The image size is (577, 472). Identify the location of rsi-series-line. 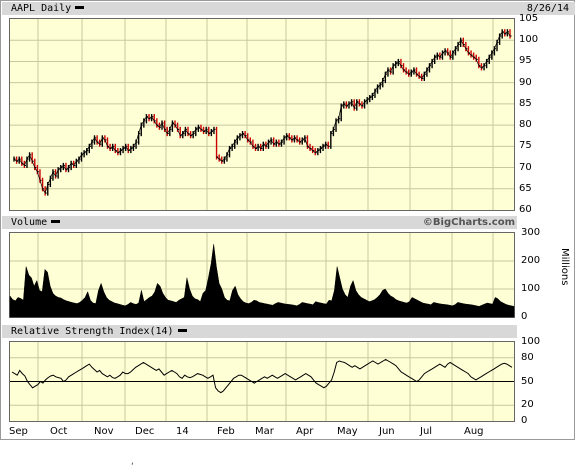
(262, 376).